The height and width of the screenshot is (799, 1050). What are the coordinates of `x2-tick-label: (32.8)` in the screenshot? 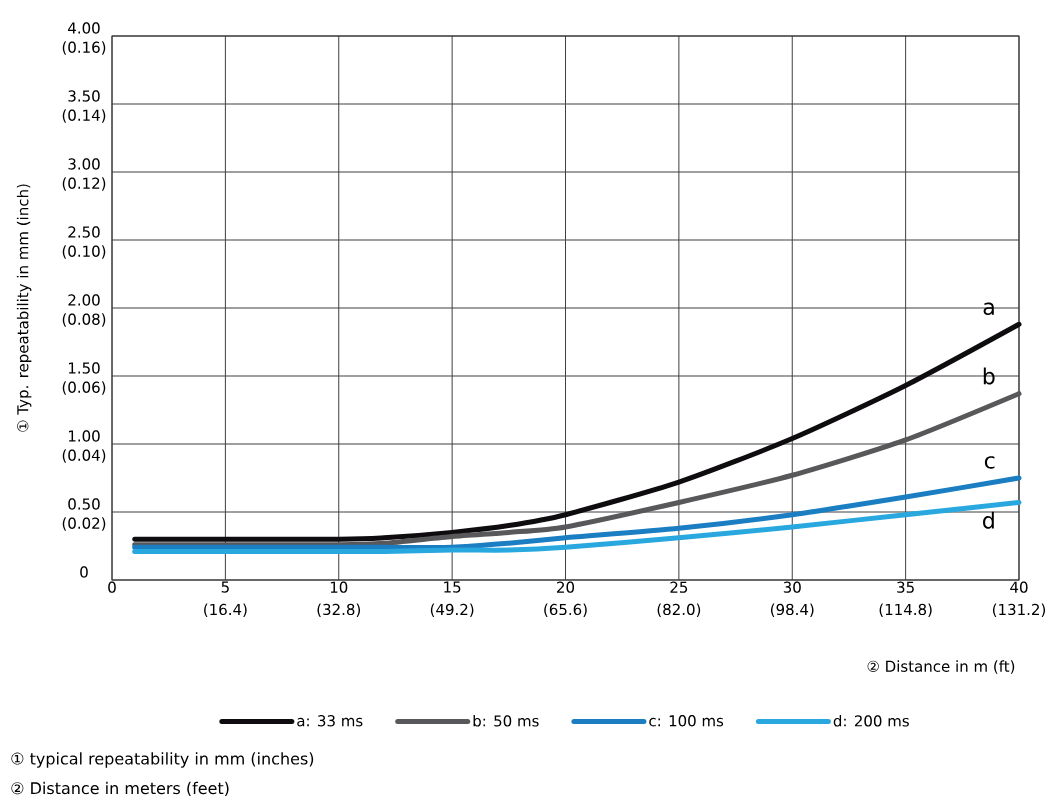 It's located at (339, 610).